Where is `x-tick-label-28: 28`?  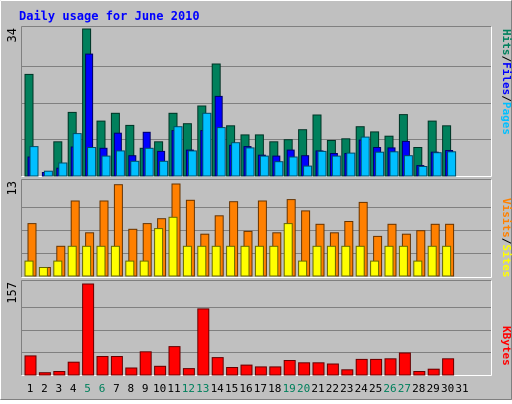 x-tick-label-28: 28 is located at coordinates (418, 388).